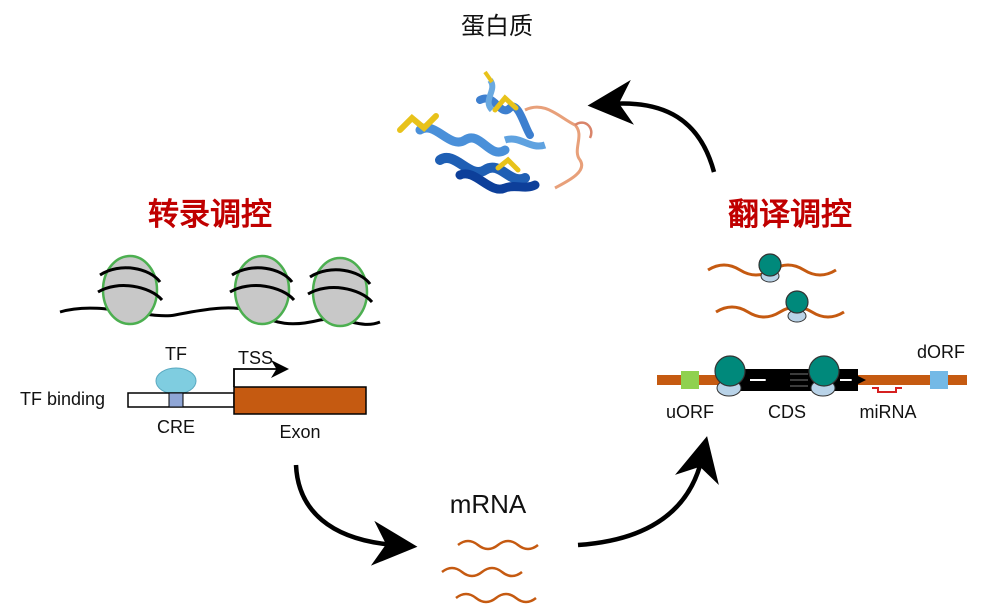 Image resolution: width=990 pixels, height=614 pixels. Describe the element at coordinates (176, 381) in the screenshot. I see `tf-protein` at that location.